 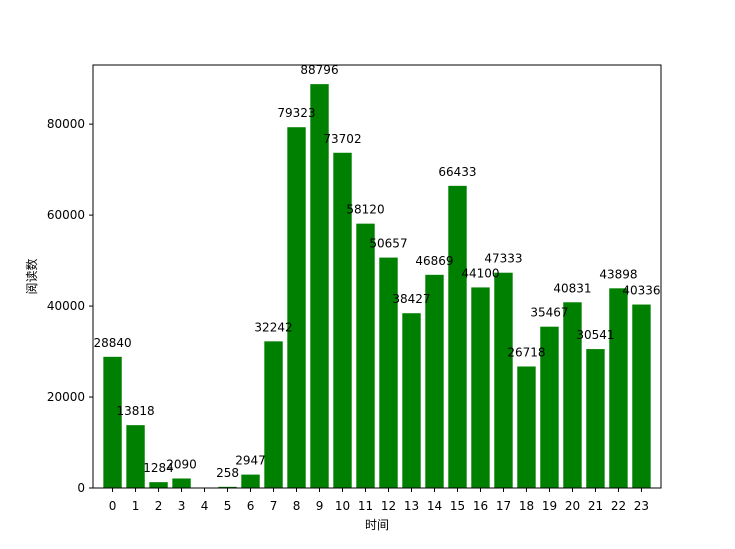 What do you see at coordinates (411, 299) in the screenshot?
I see `data-label-13: 38427` at bounding box center [411, 299].